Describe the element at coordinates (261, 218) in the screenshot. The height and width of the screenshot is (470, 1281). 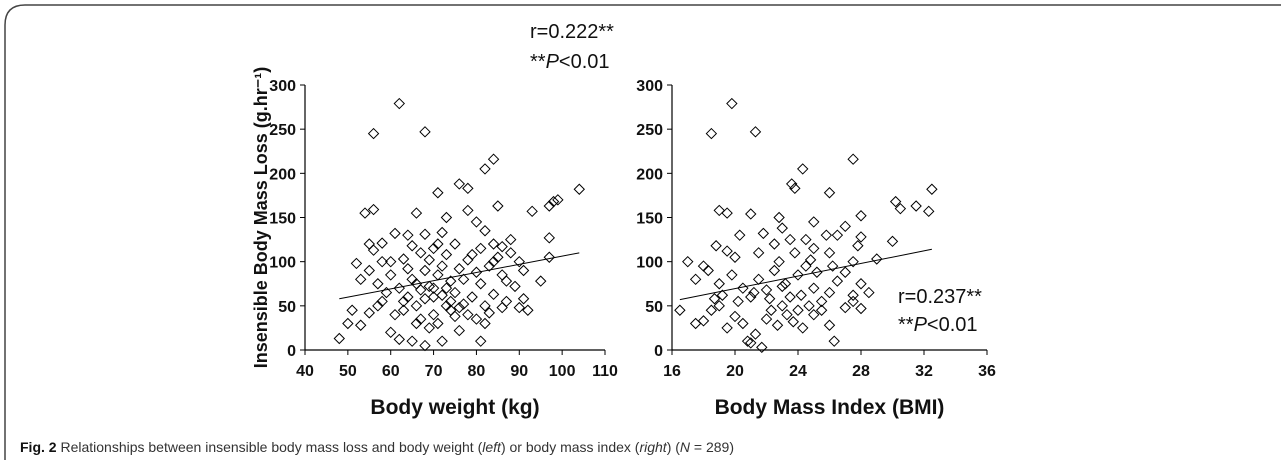
I see `y-axis-title: Insensible Body Mass Loss (g.hr⁻¹)` at that location.